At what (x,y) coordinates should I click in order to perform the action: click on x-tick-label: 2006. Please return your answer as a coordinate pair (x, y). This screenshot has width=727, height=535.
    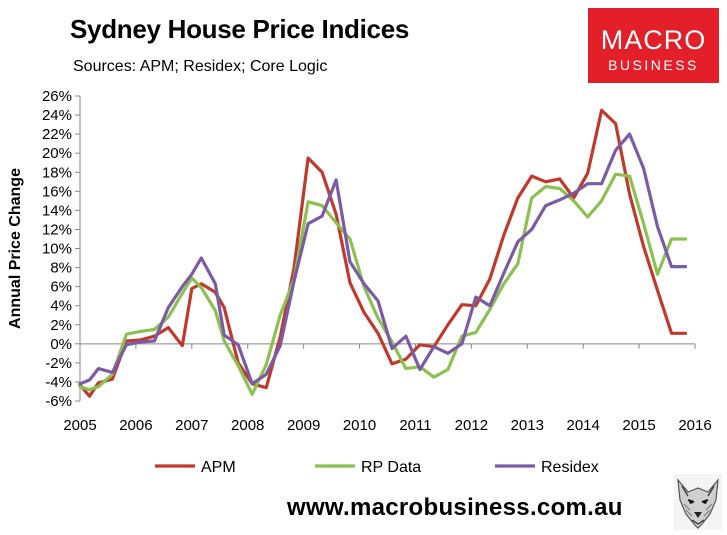
    Looking at the image, I should click on (135, 425).